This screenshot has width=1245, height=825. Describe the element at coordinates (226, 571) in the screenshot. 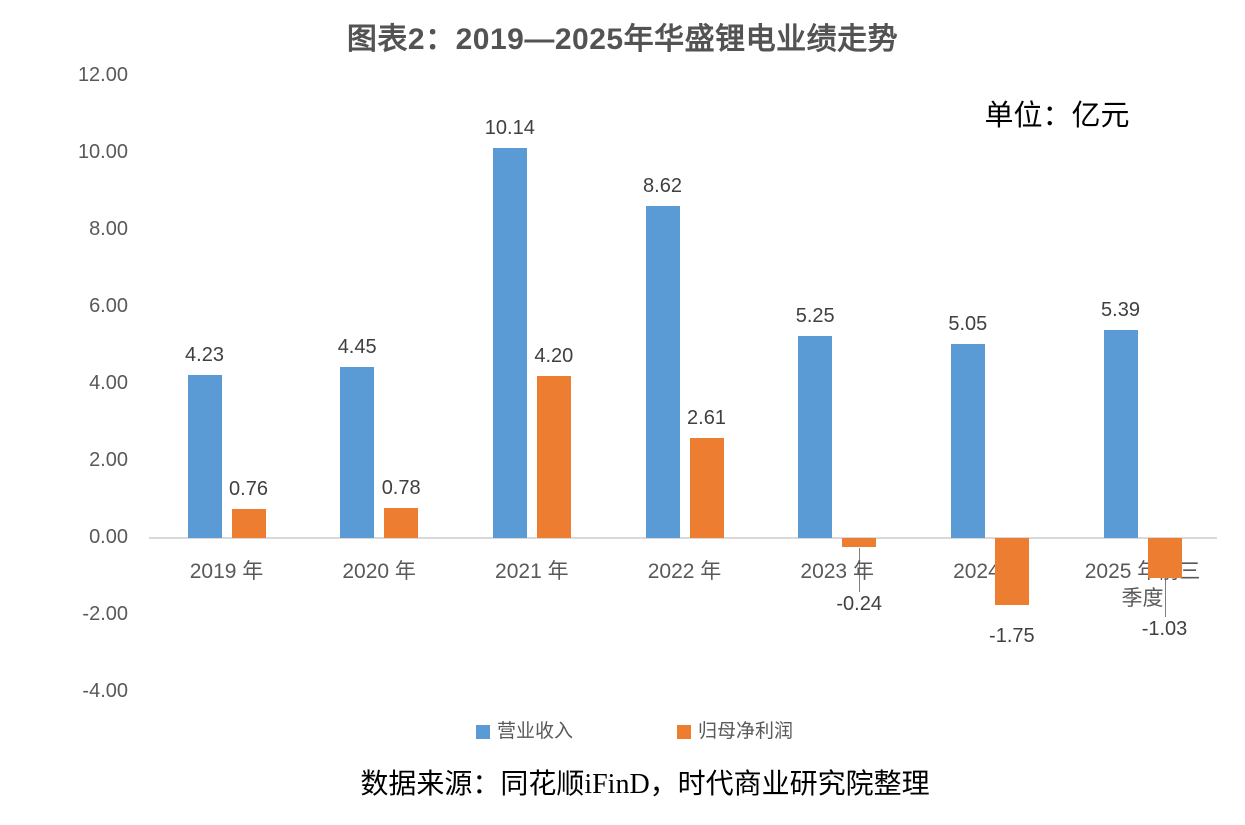

I see `x-axis-category-label: 2019 年` at that location.